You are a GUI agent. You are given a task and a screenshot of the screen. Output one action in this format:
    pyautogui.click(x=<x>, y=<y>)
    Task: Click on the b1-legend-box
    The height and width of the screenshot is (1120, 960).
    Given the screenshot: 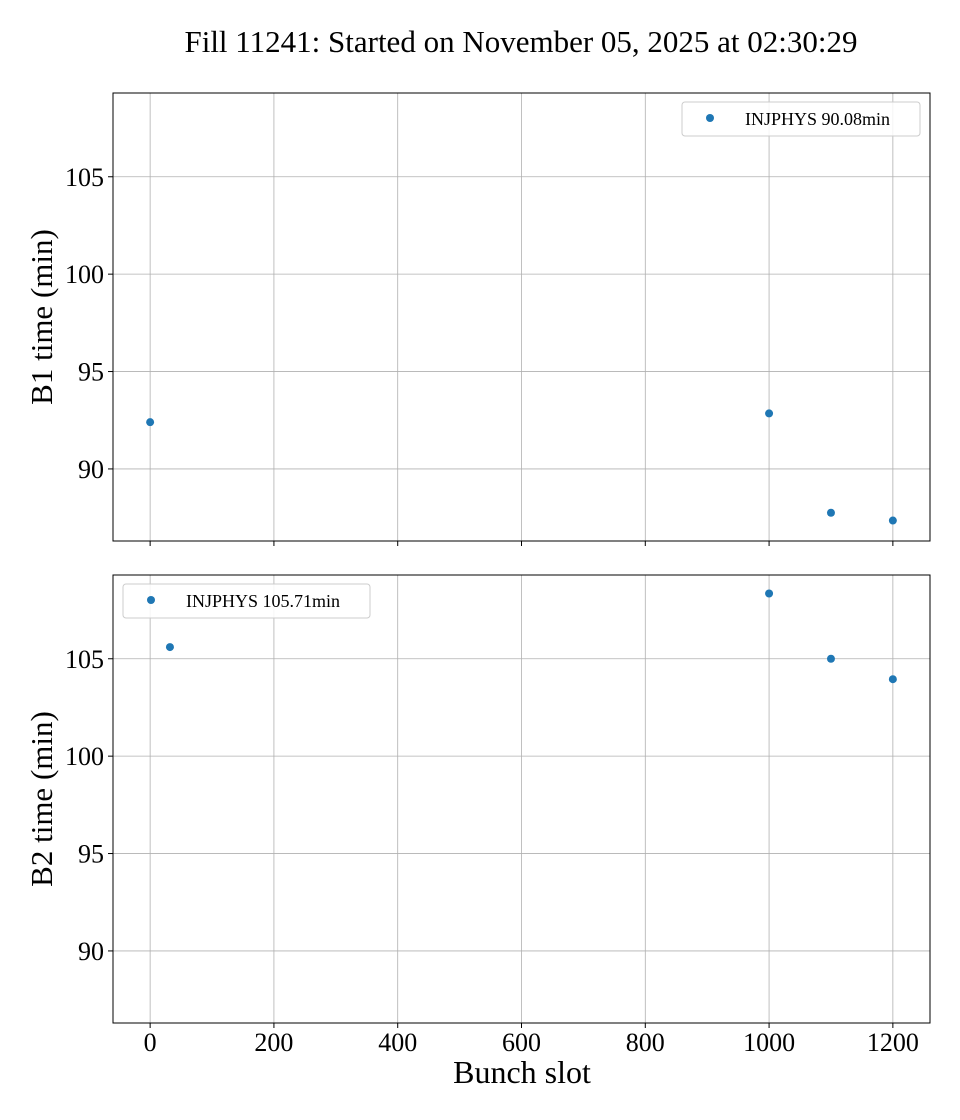 What is the action you would take?
    pyautogui.click(x=801, y=119)
    